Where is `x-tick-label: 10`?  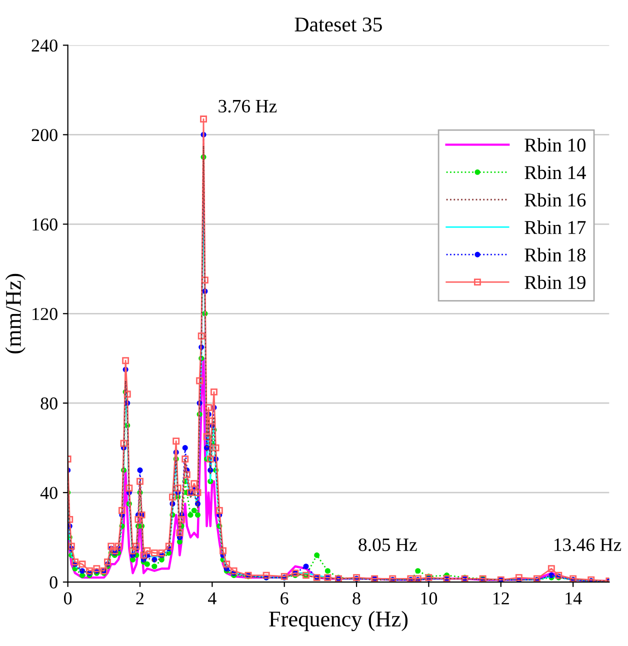 x-tick-label: 10 is located at coordinates (429, 598).